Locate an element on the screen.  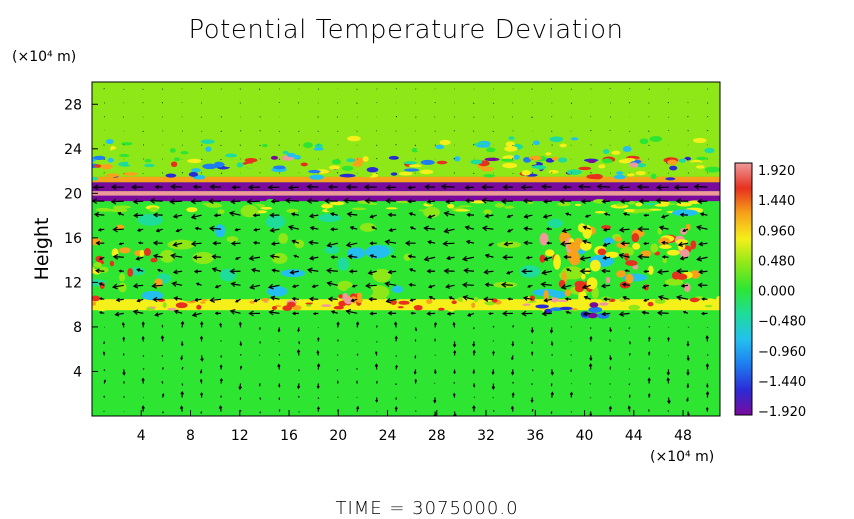
colorbar-label-3: 0.480 is located at coordinates (776, 261).